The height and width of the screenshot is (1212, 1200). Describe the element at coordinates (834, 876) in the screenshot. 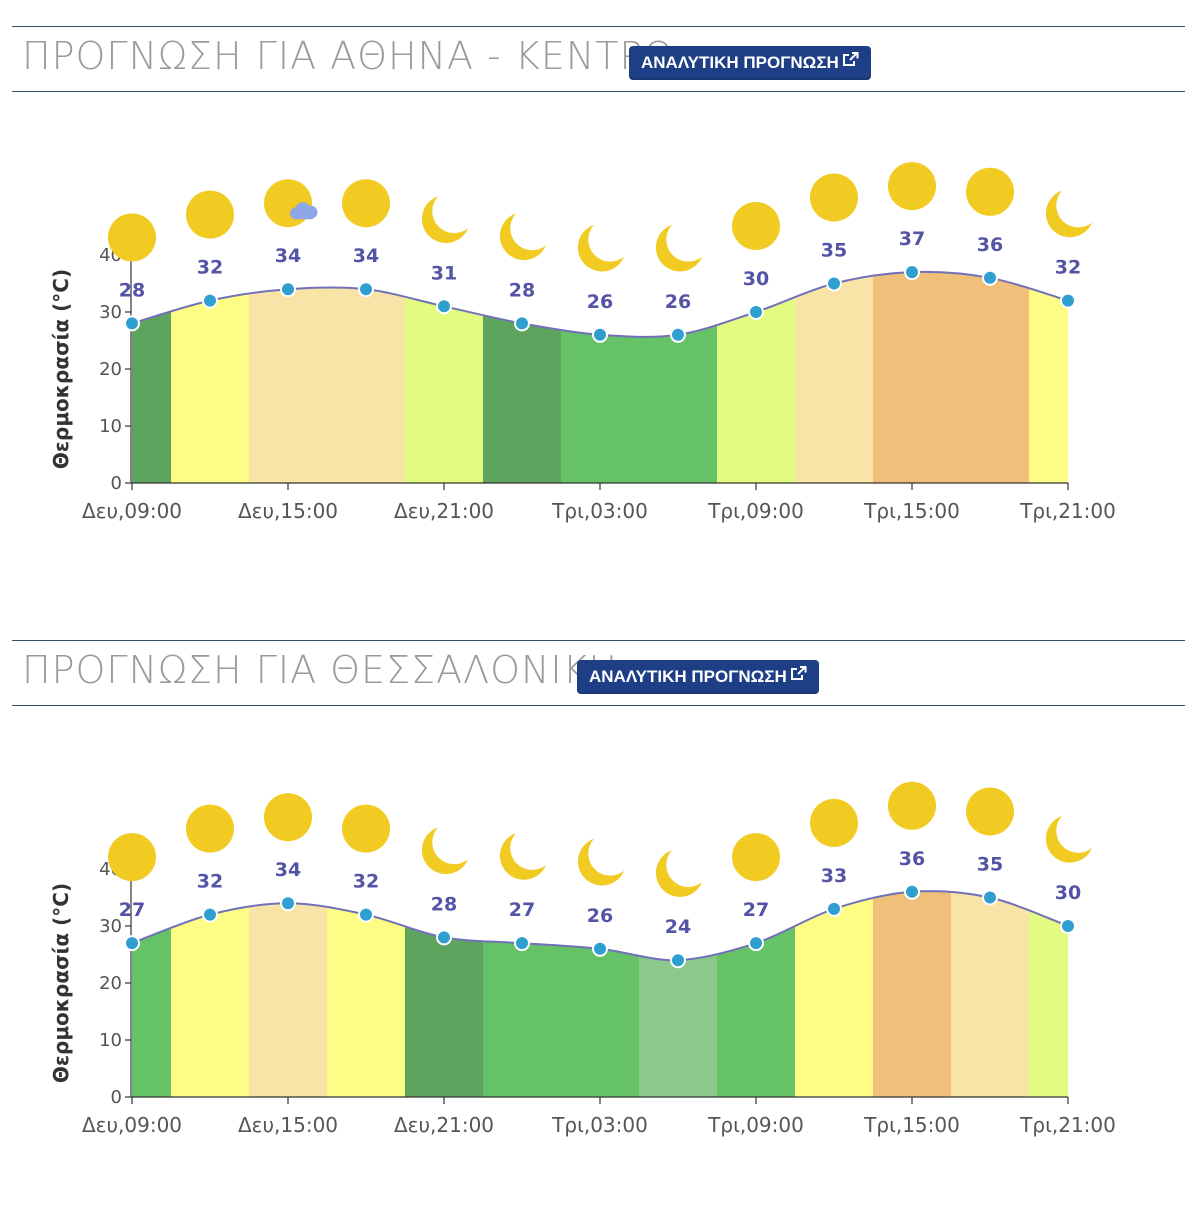

I see `data-label: 33` at that location.